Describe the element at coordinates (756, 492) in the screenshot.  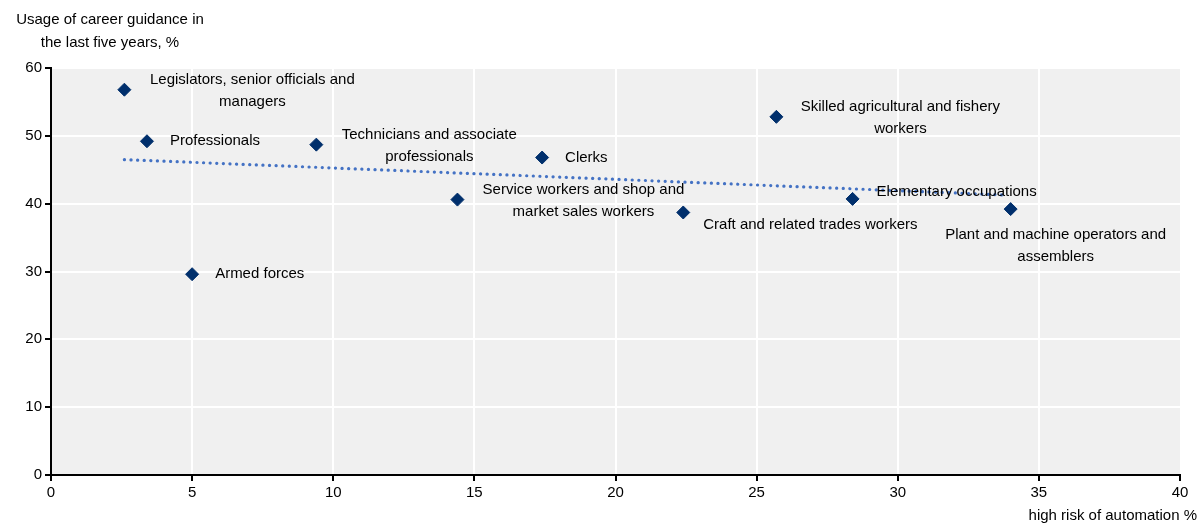
I see `x-tick-label: 25` at that location.